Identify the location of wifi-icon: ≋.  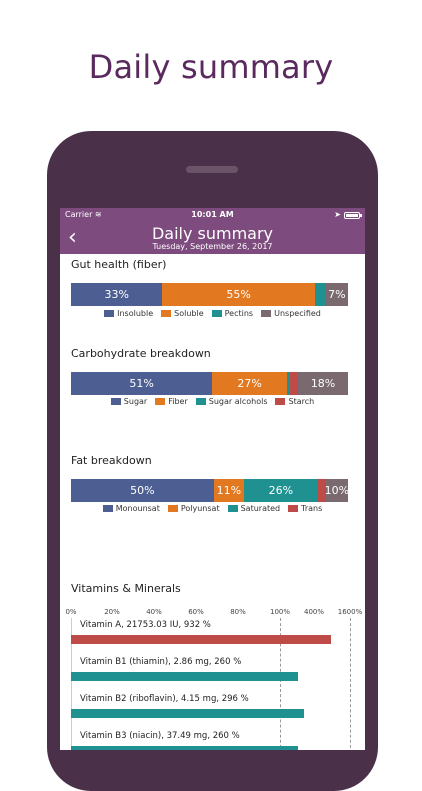
(98, 214).